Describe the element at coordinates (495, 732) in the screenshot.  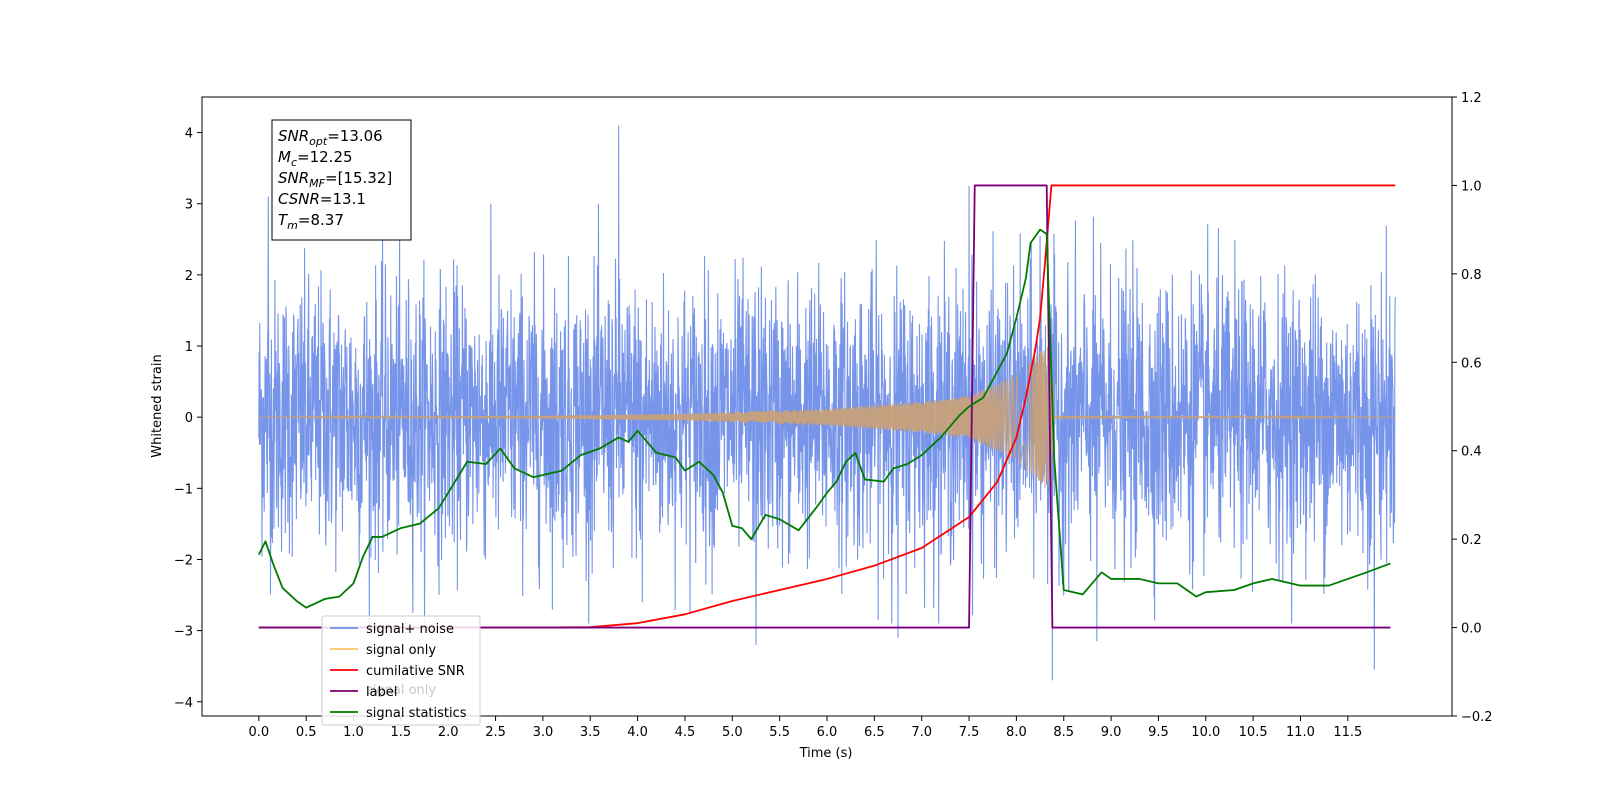
I see `x-tick-label: 2.5` at that location.